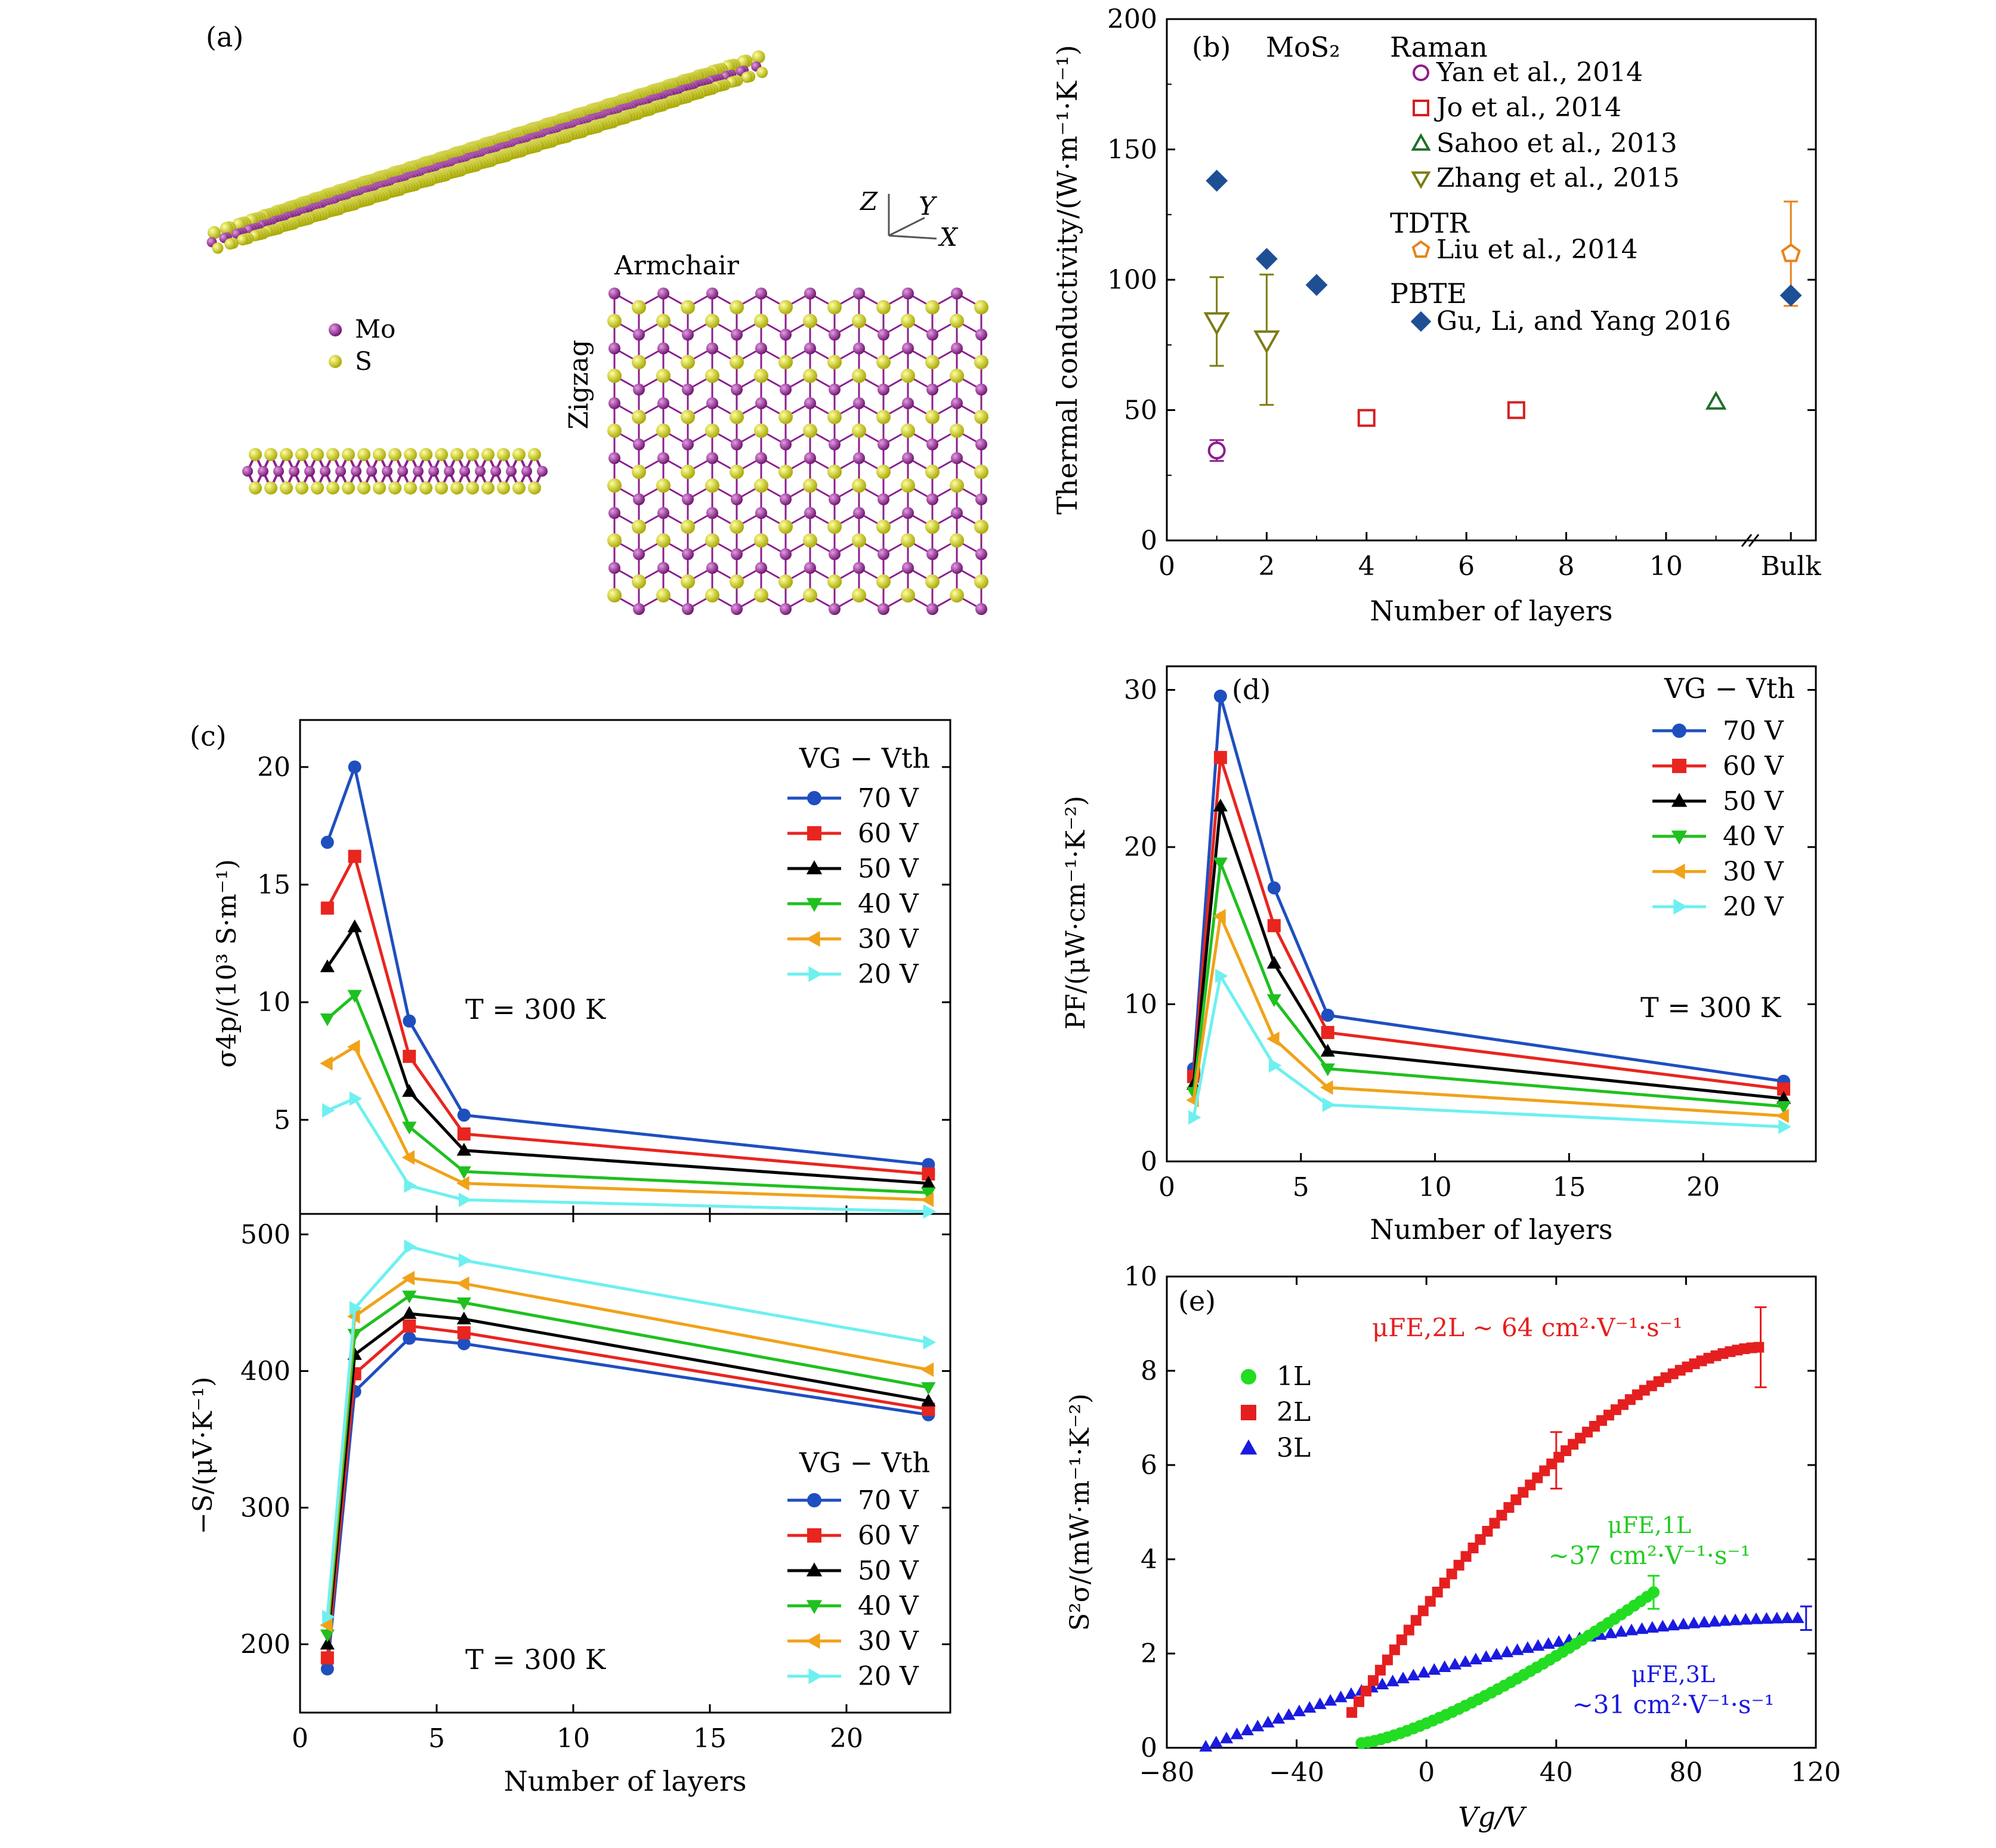 This screenshot has height=1848, width=1996. I want to click on mobility-annotation-3l-title: μFE,3L, so click(1674, 1674).